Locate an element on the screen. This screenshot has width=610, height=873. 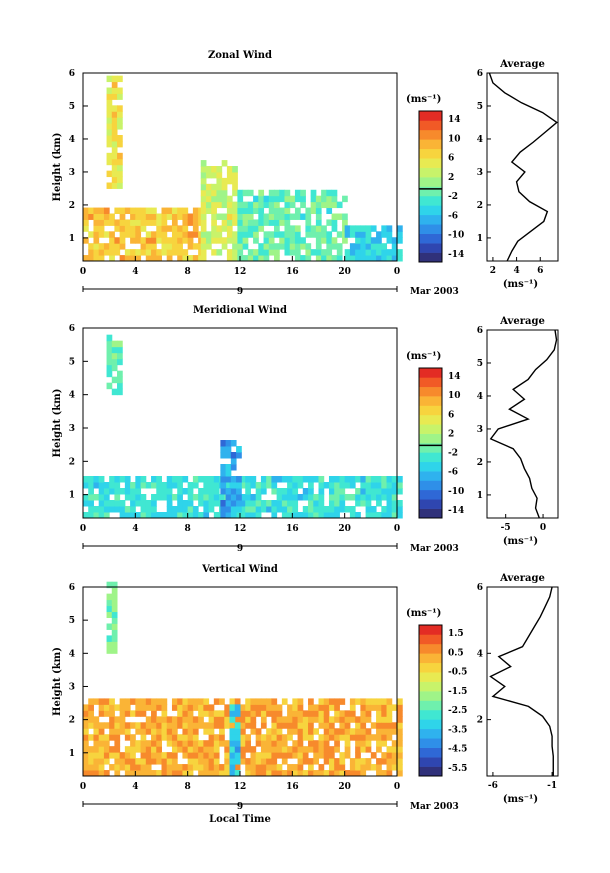
x-tick-label: 16 is located at coordinates (292, 529).